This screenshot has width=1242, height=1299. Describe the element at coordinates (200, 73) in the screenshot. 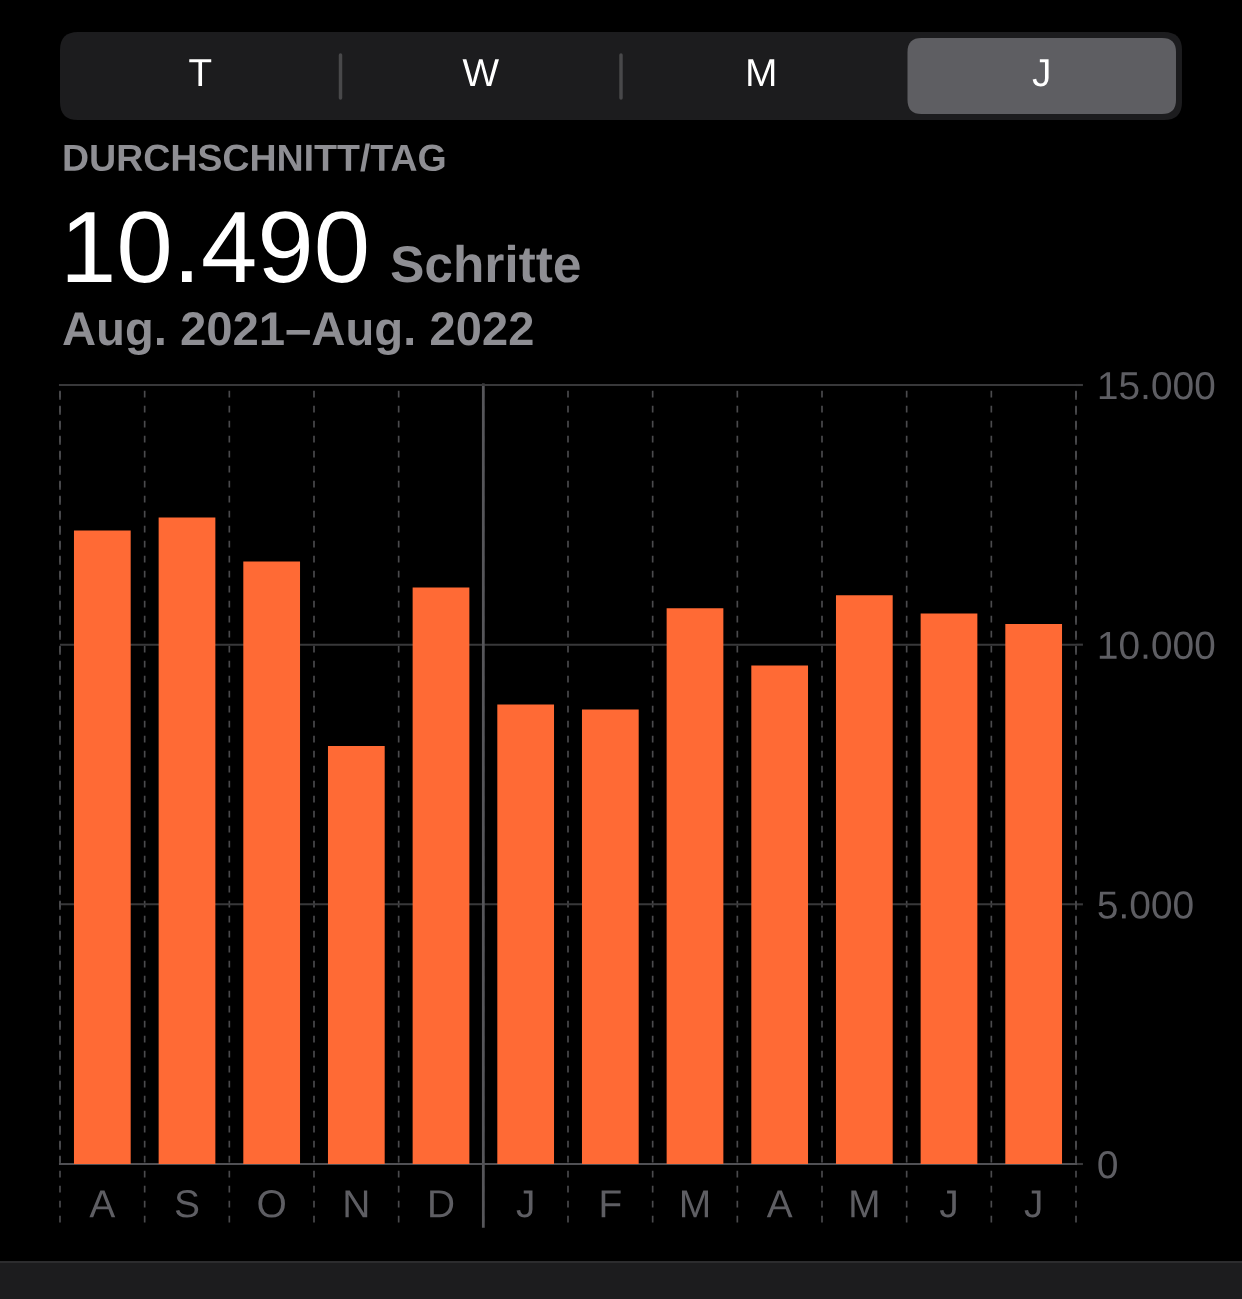

I see `text: T` at that location.